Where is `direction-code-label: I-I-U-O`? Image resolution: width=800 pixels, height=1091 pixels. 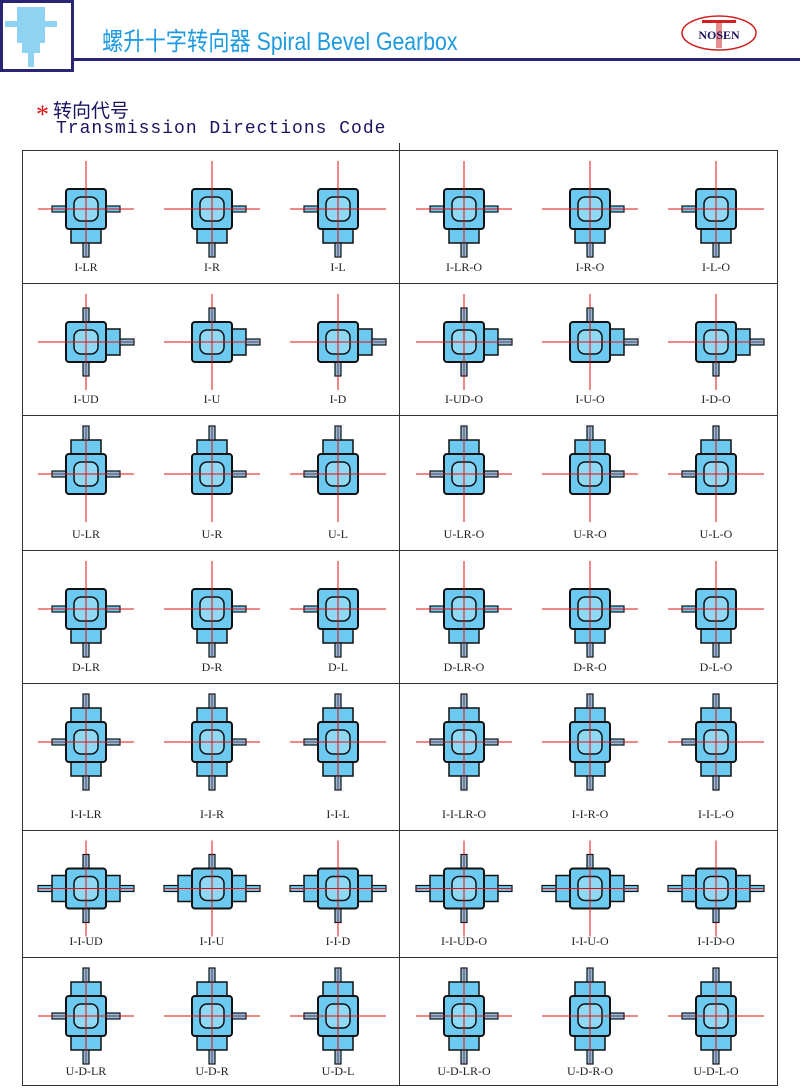 direction-code-label: I-I-U-O is located at coordinates (590, 941).